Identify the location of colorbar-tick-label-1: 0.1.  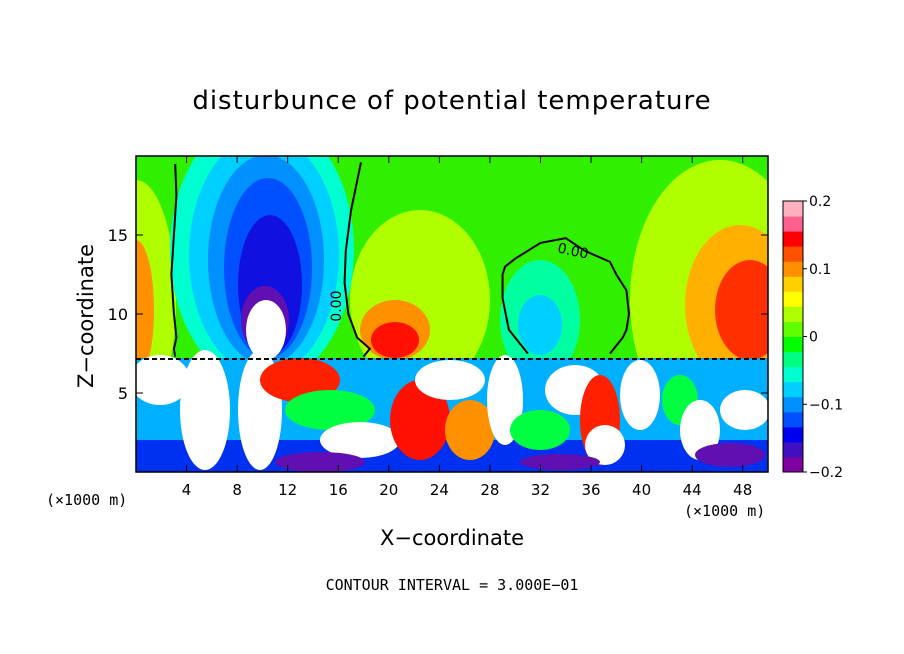
(820, 270).